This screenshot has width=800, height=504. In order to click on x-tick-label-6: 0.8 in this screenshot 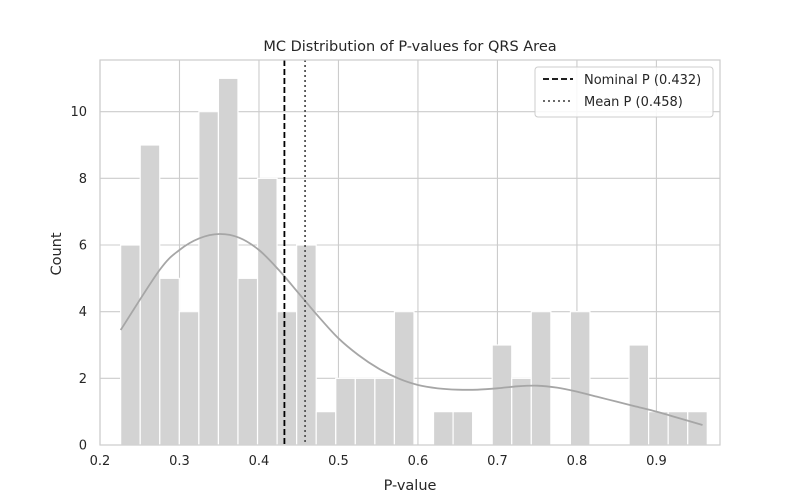, I will do `click(577, 461)`.